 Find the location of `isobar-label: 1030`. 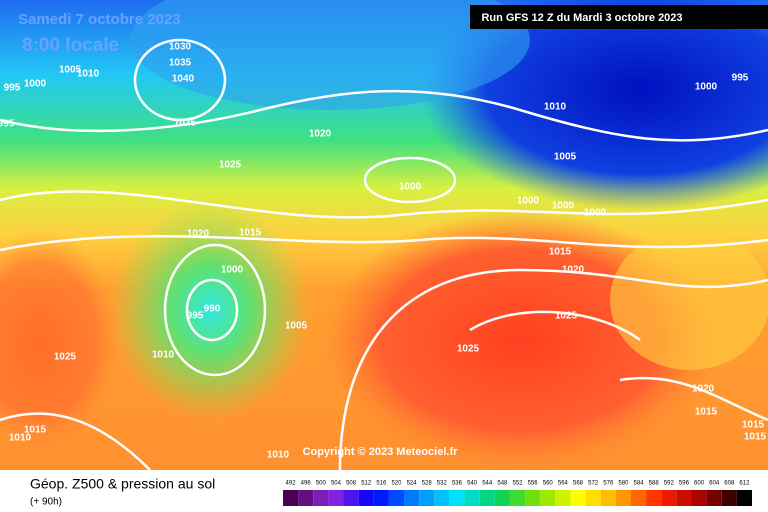

isobar-label: 1030 is located at coordinates (180, 47).